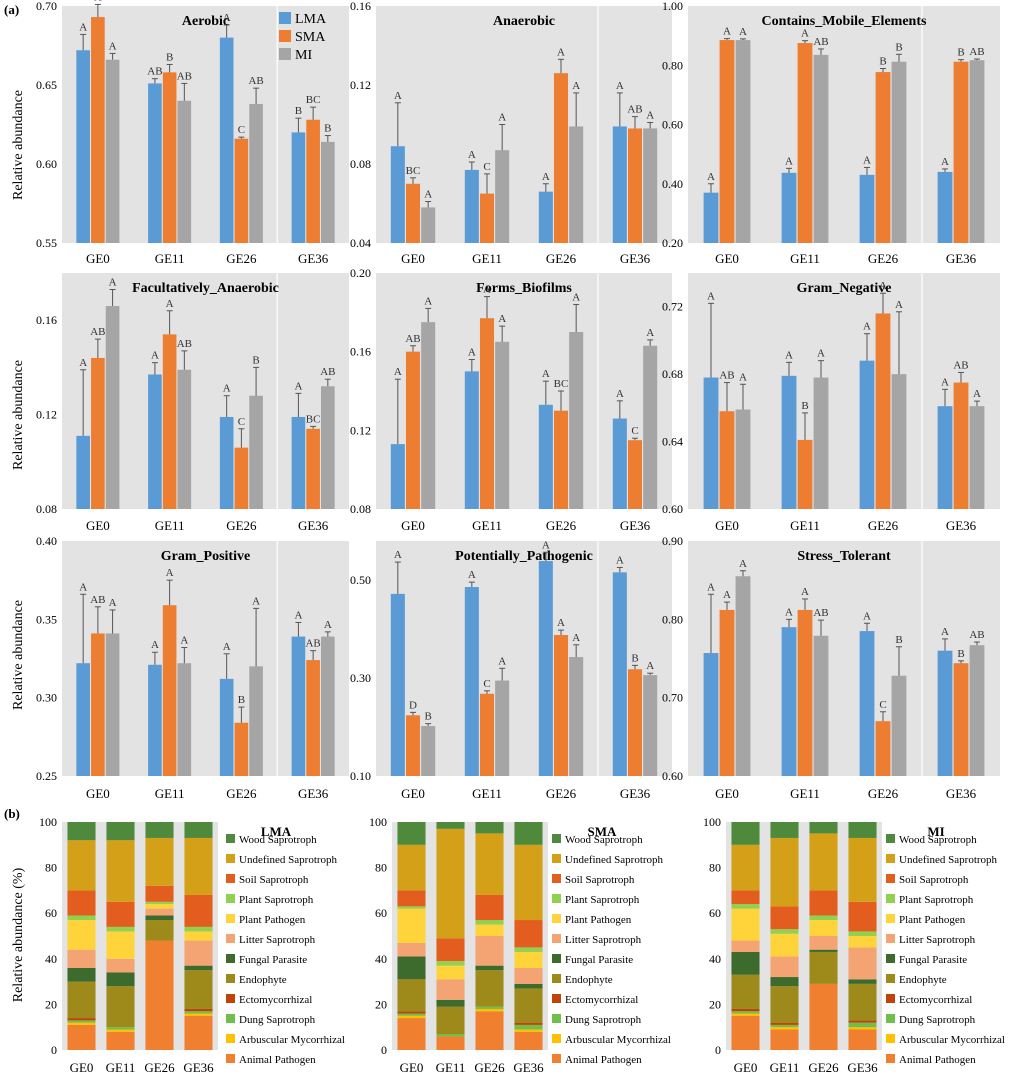 This screenshot has height=1081, width=1018. What do you see at coordinates (205, 288) in the screenshot?
I see `chart-title: Facultatively_Anaerobic` at bounding box center [205, 288].